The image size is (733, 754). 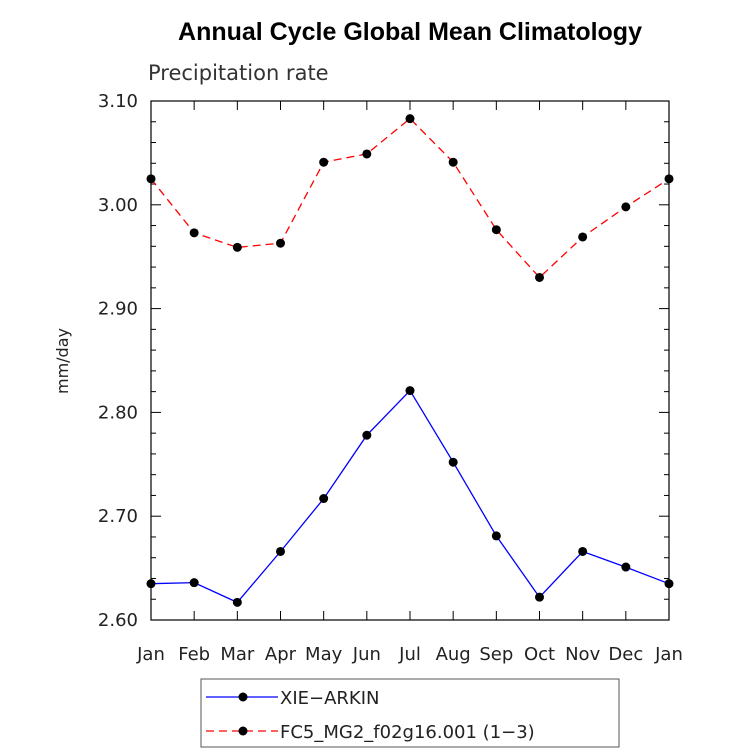 What do you see at coordinates (330, 698) in the screenshot?
I see `legend-label-1: XIE−ARKIN` at bounding box center [330, 698].